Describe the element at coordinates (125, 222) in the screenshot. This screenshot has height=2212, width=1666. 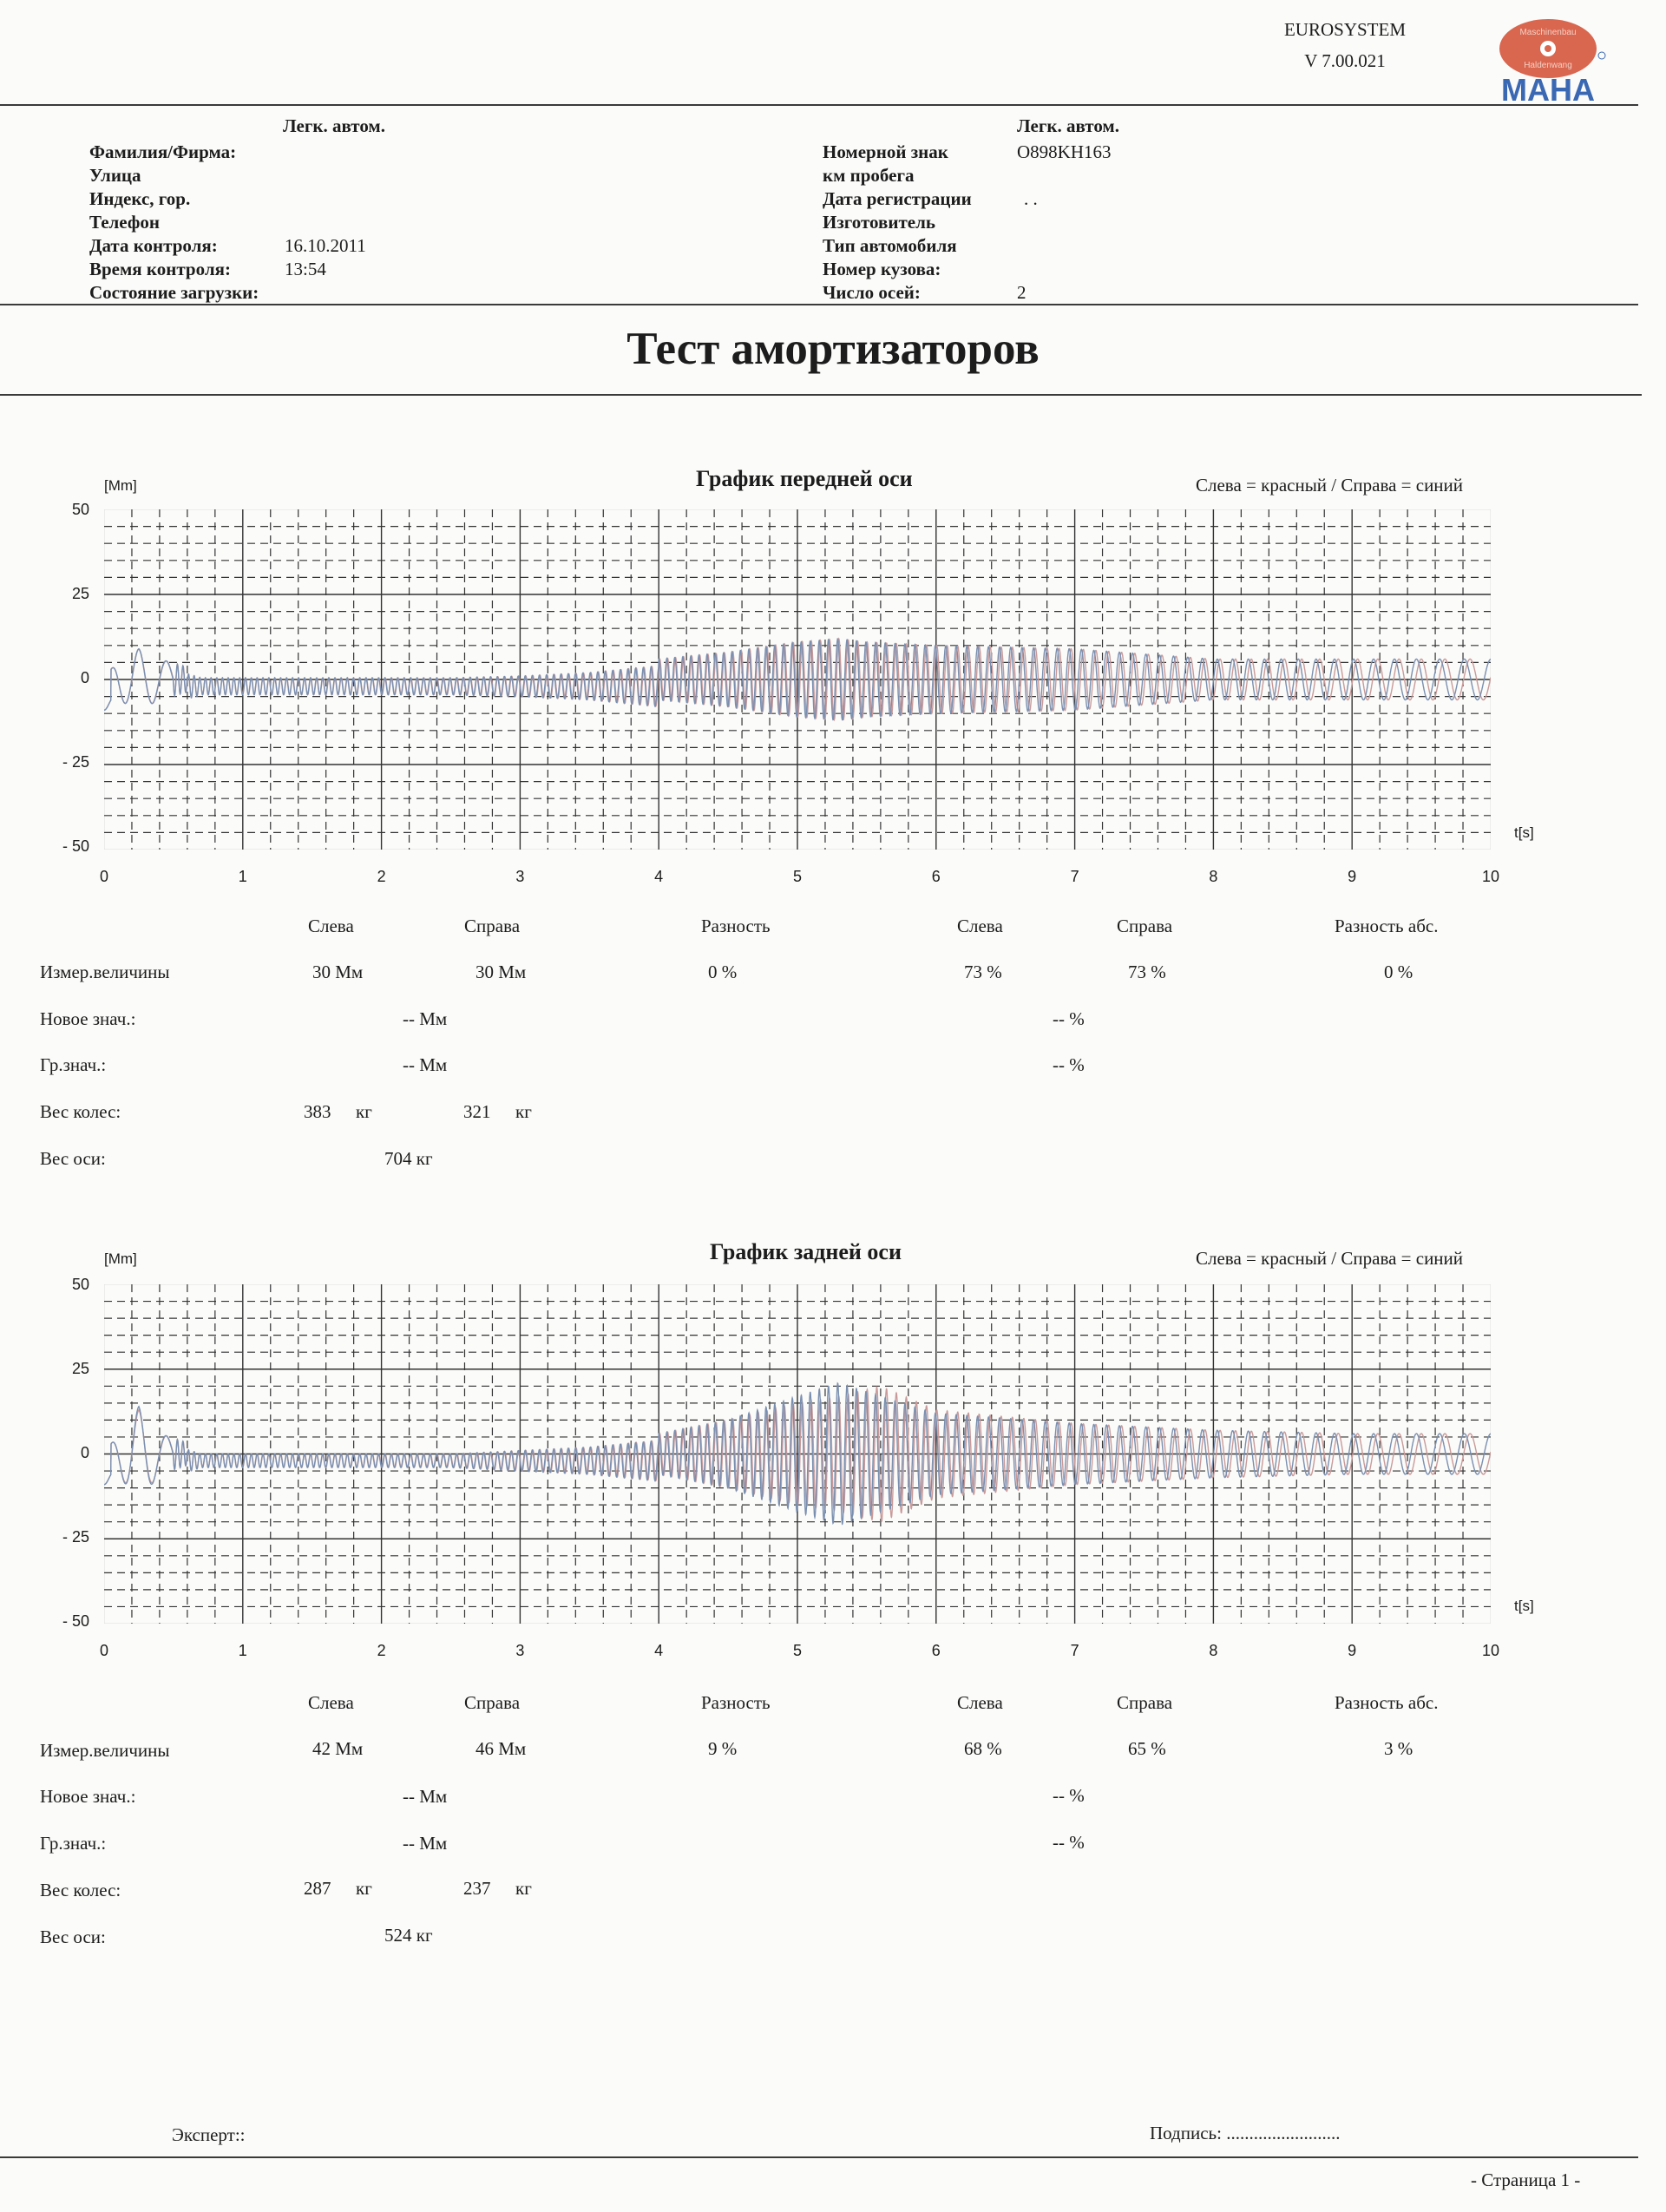
I see `field-label-phone: Телефон` at that location.